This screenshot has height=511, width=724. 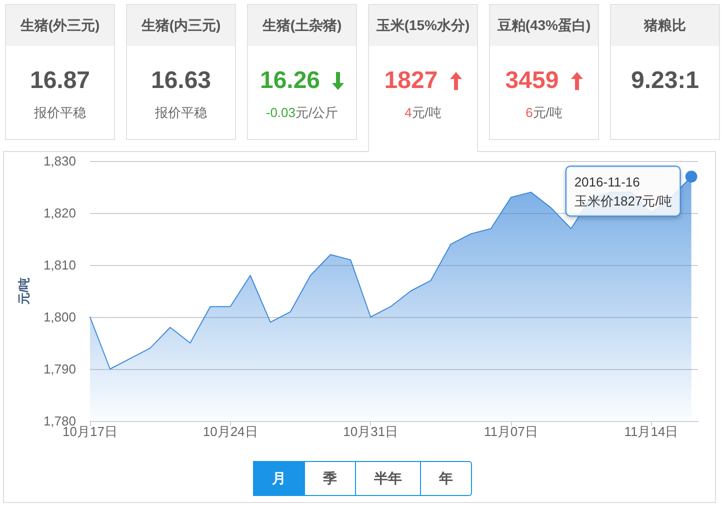 What do you see at coordinates (423, 25) in the screenshot?
I see `text: 玉米(15%水分)` at bounding box center [423, 25].